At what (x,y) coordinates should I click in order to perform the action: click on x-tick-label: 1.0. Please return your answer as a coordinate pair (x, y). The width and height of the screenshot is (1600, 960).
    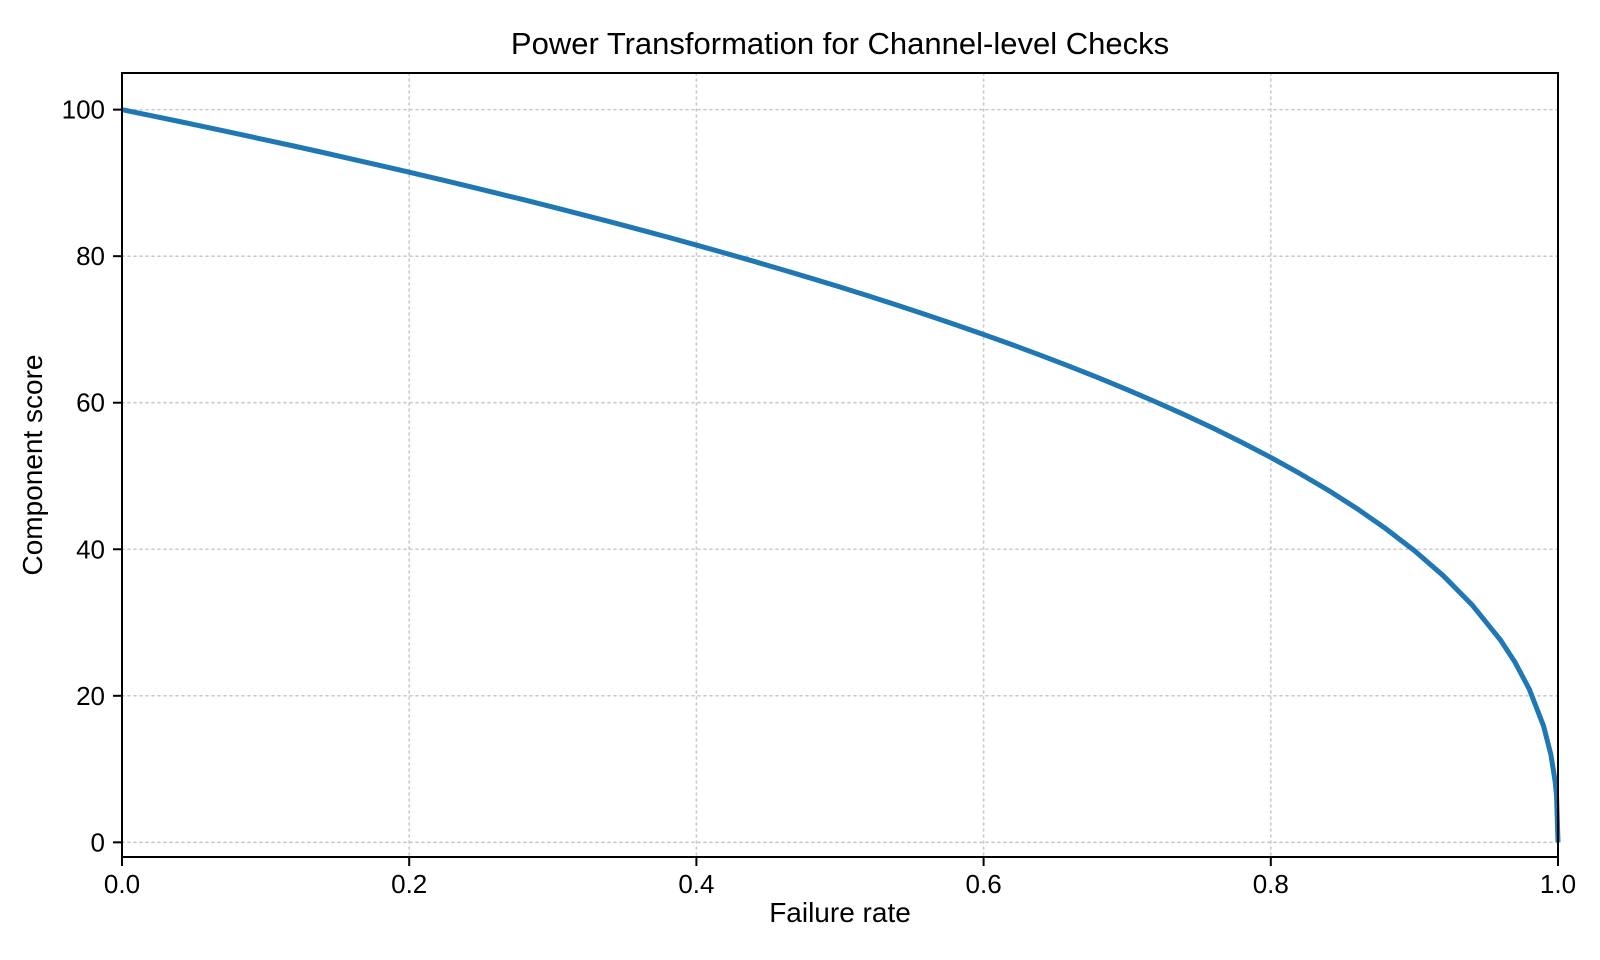
    Looking at the image, I should click on (1558, 884).